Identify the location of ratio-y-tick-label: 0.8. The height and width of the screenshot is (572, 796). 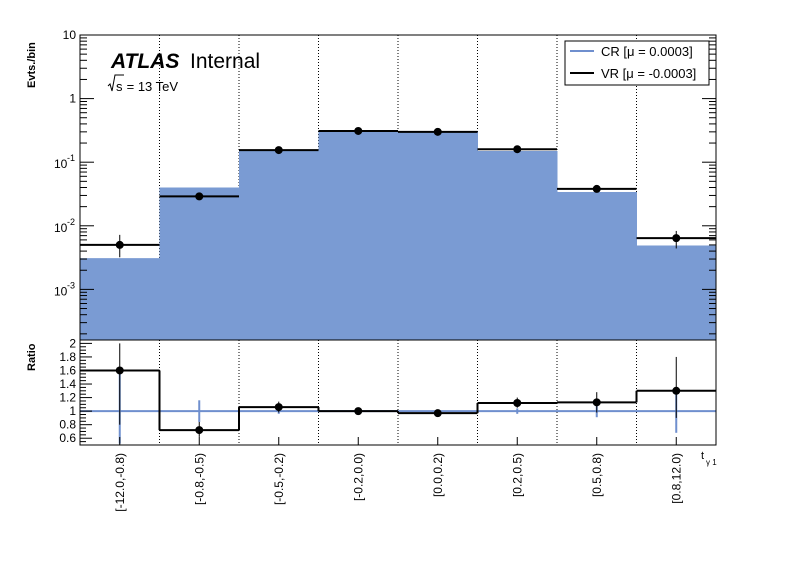
(67, 425).